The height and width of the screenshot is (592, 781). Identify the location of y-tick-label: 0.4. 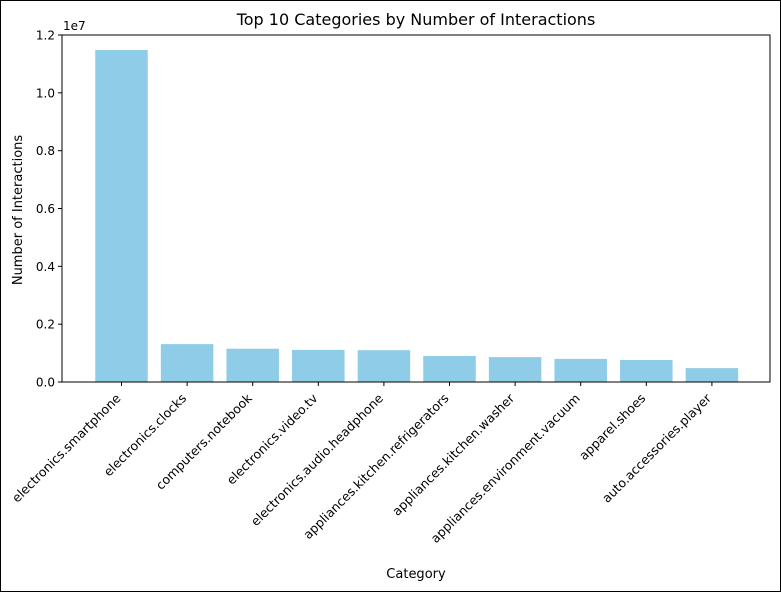
(45, 267).